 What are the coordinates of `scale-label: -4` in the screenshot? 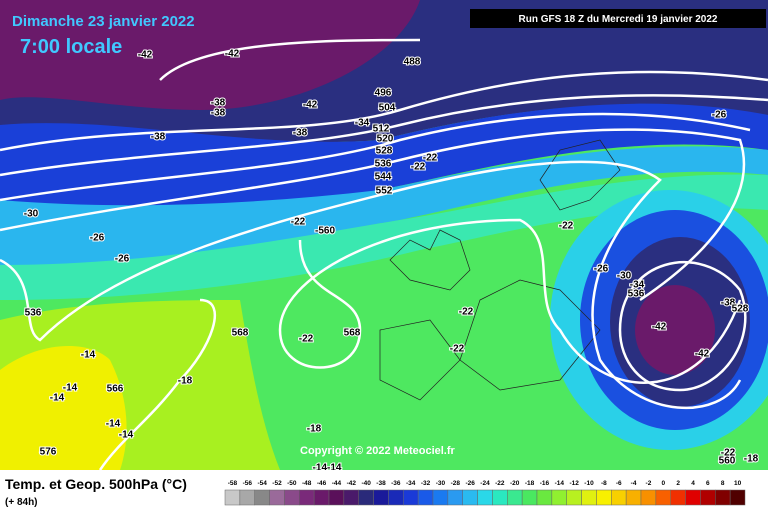 It's located at (634, 483).